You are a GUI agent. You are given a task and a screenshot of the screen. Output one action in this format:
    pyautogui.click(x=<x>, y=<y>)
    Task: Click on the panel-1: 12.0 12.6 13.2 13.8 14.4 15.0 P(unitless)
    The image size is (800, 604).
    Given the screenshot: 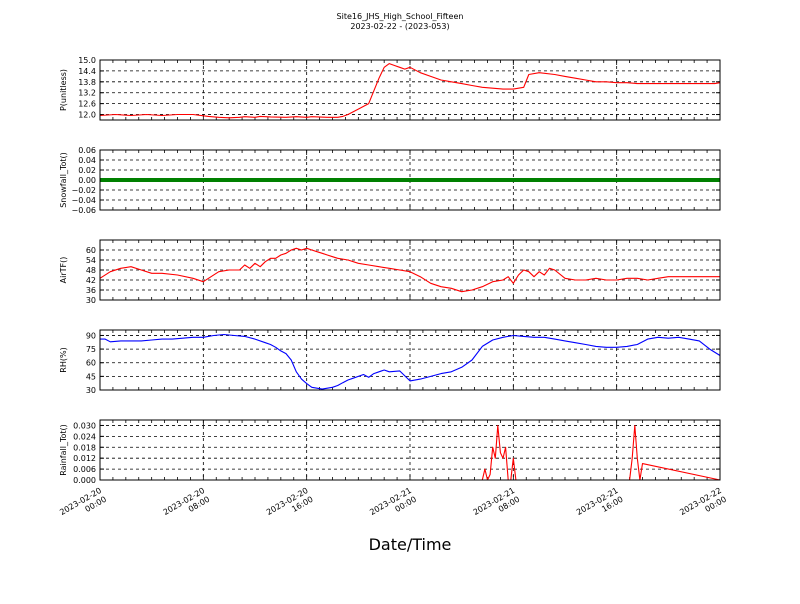 What is the action you would take?
    pyautogui.click(x=390, y=88)
    